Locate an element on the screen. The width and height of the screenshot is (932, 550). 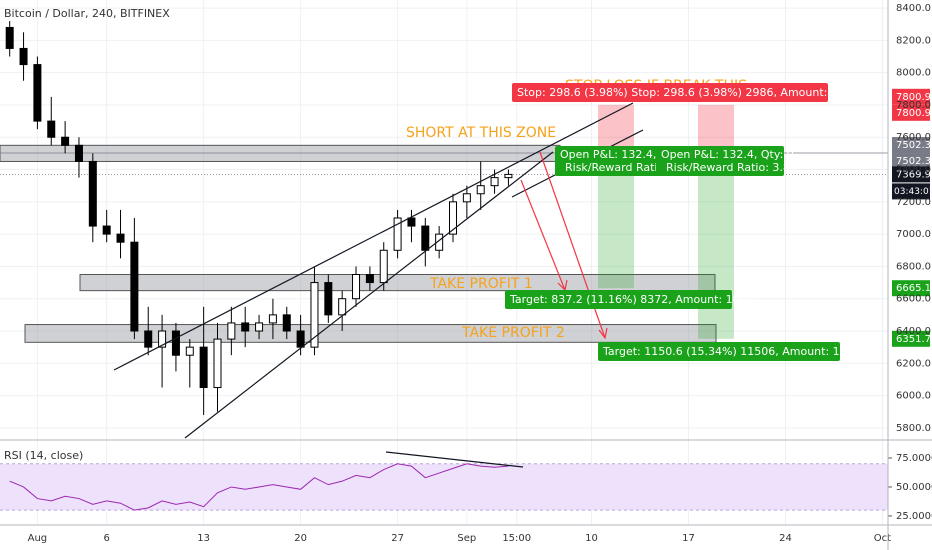
pnl-box is located at coordinates (720, 161).